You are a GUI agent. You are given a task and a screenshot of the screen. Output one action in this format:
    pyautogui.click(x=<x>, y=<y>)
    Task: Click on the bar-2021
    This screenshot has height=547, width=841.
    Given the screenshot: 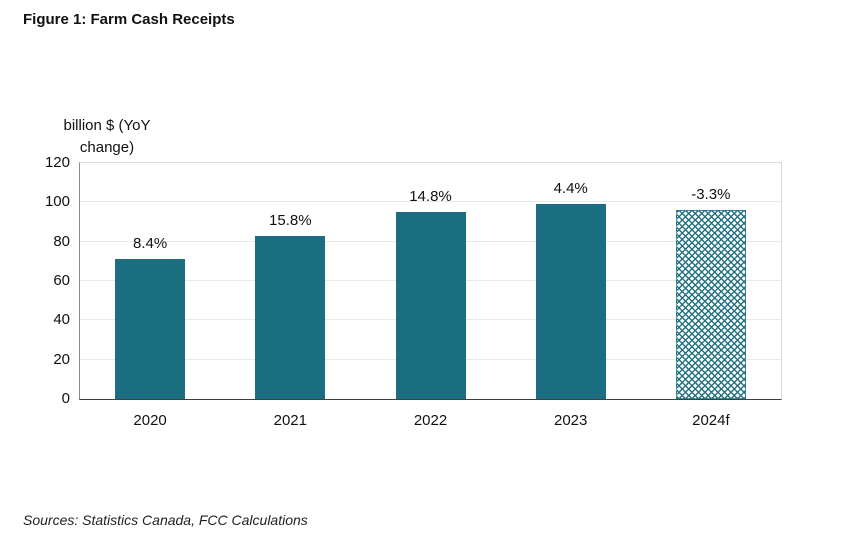 What is the action you would take?
    pyautogui.click(x=290, y=317)
    